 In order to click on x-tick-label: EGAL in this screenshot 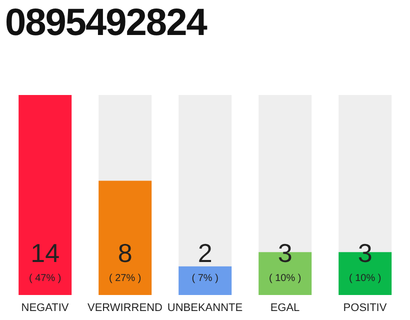, I will do `click(285, 308)`.